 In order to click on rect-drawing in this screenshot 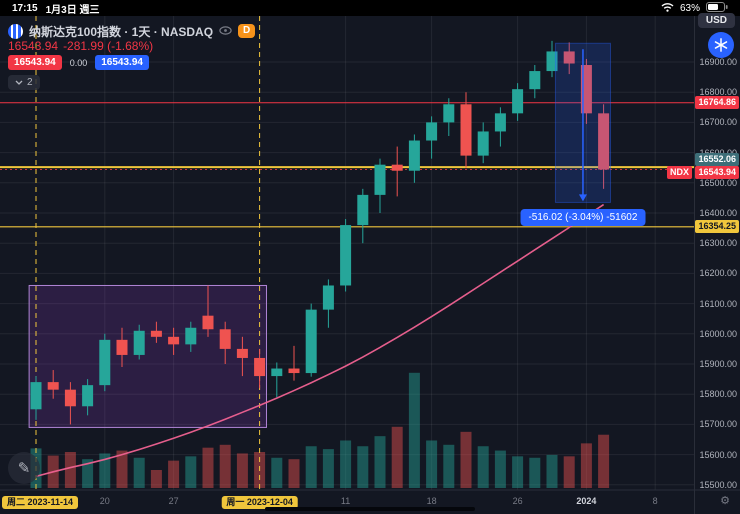, I will do `click(147, 356)`.